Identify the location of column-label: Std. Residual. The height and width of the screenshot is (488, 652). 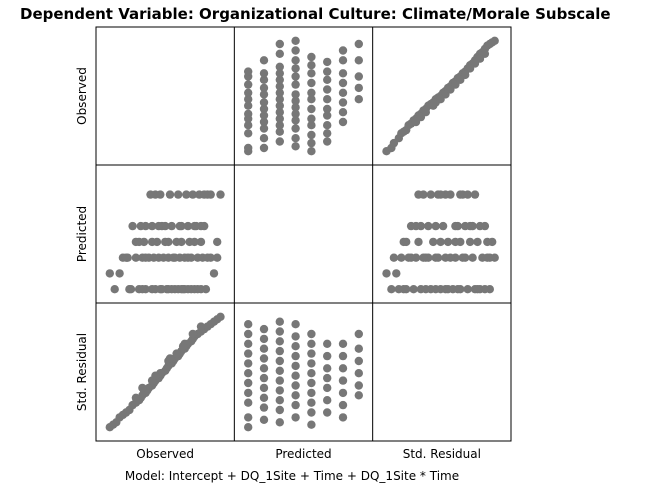
(442, 454).